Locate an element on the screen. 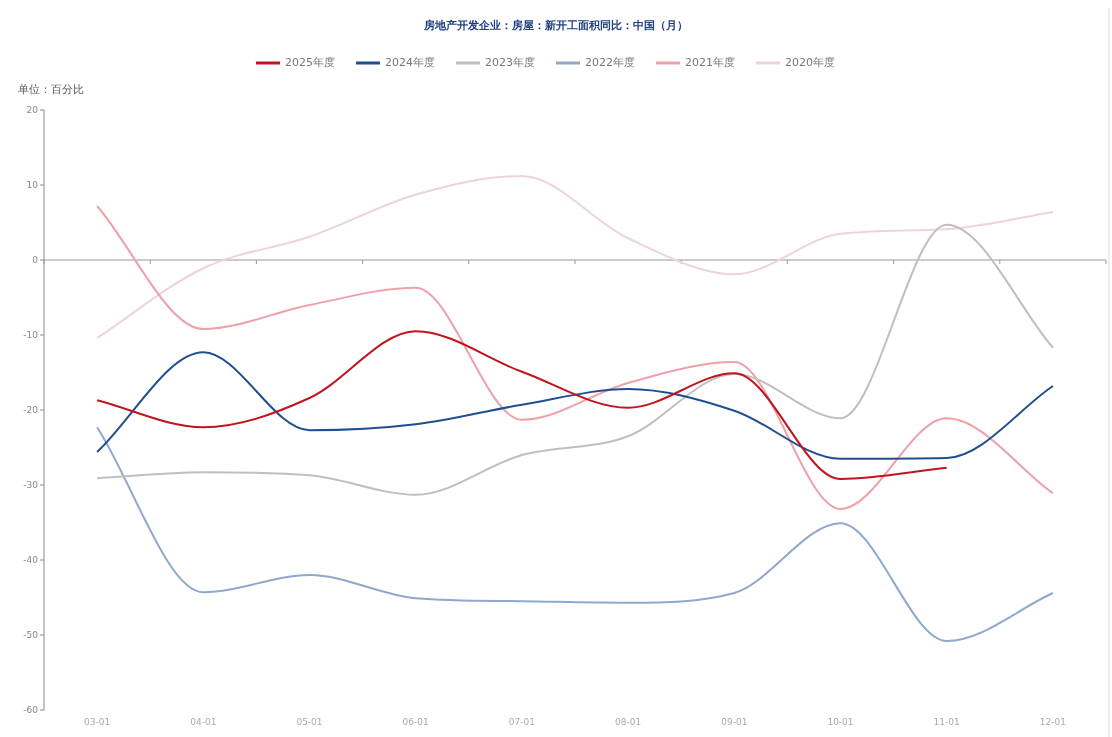 The image size is (1112, 737). y-tick-label: -20 is located at coordinates (31, 410).